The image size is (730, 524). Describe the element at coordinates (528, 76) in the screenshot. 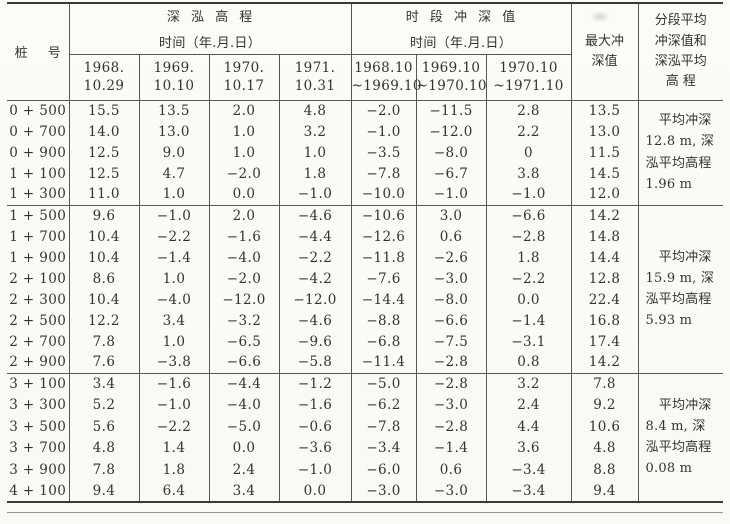

I see `scour-period-label: 1970.10 ~1971.10` at that location.